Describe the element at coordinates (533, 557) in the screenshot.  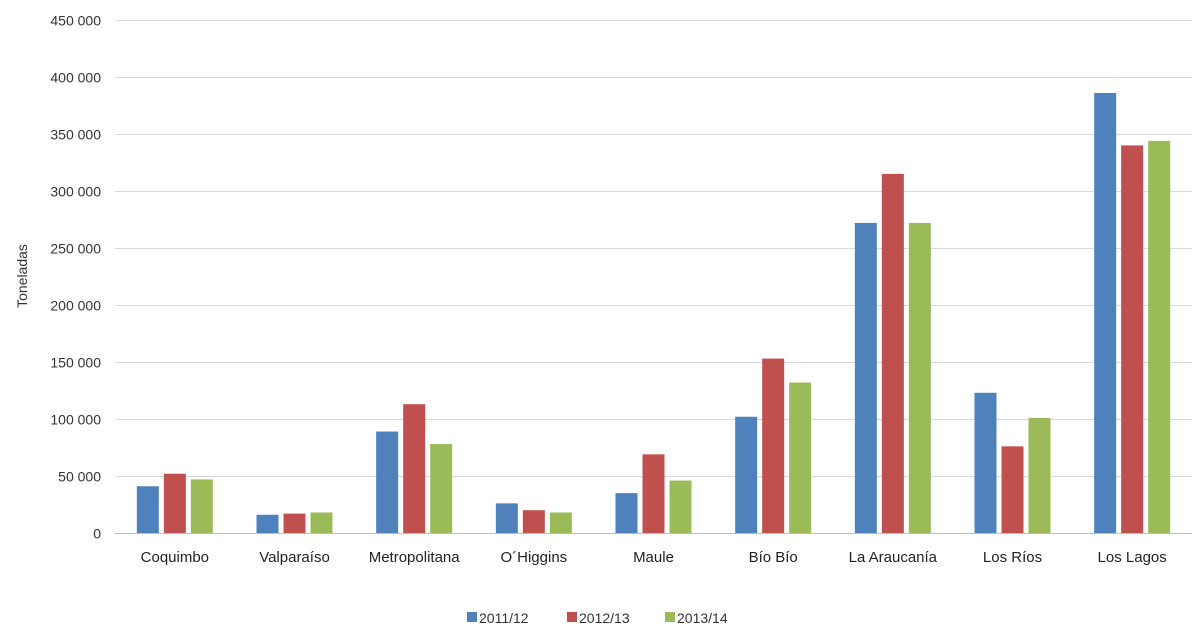
I see `x-tick-label: O´Higgins` at that location.